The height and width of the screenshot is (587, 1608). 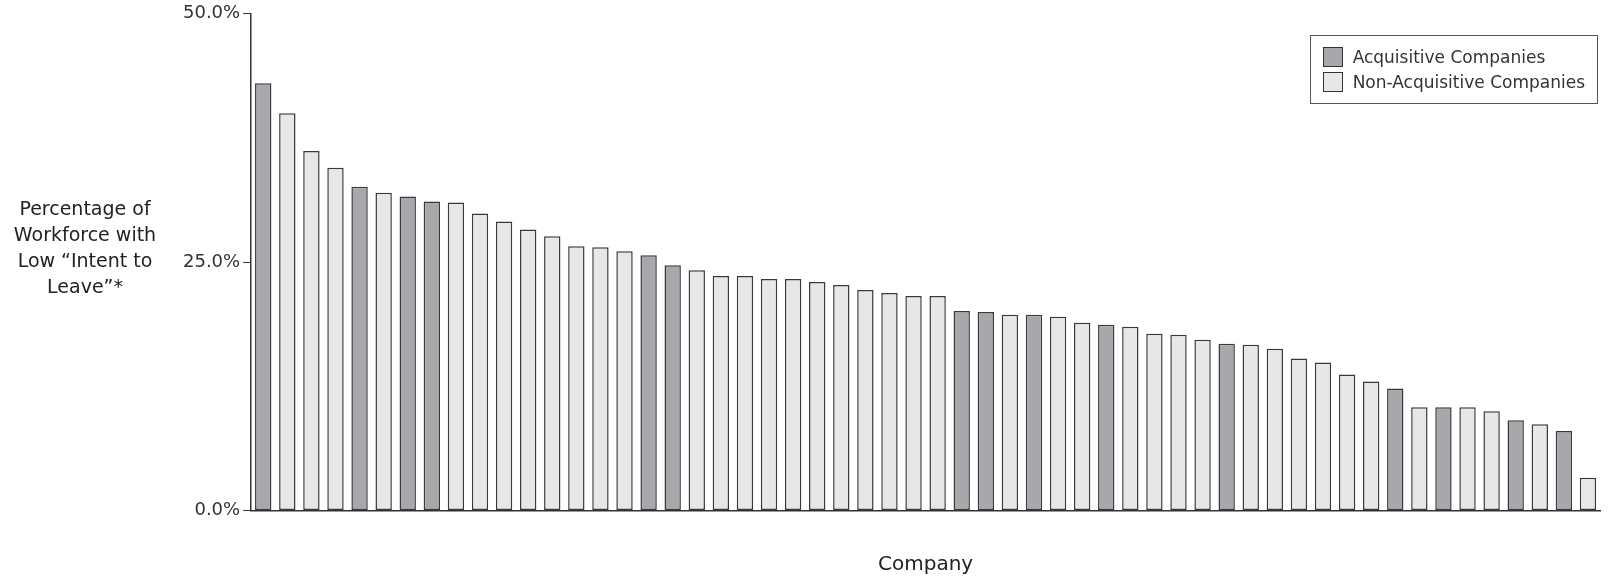 I want to click on legend-label: Non-Acquisitive Companies, so click(x=1468, y=82).